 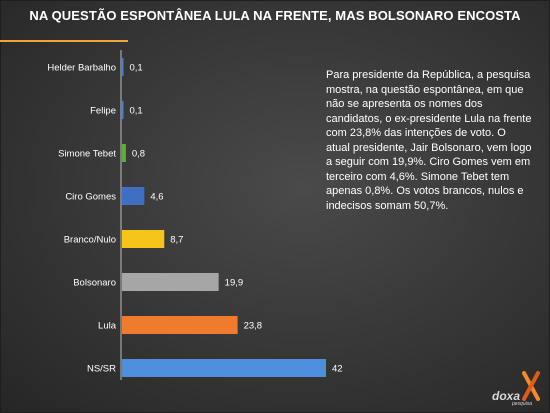 I want to click on category-label: Ciro Gomes, so click(x=90, y=197).